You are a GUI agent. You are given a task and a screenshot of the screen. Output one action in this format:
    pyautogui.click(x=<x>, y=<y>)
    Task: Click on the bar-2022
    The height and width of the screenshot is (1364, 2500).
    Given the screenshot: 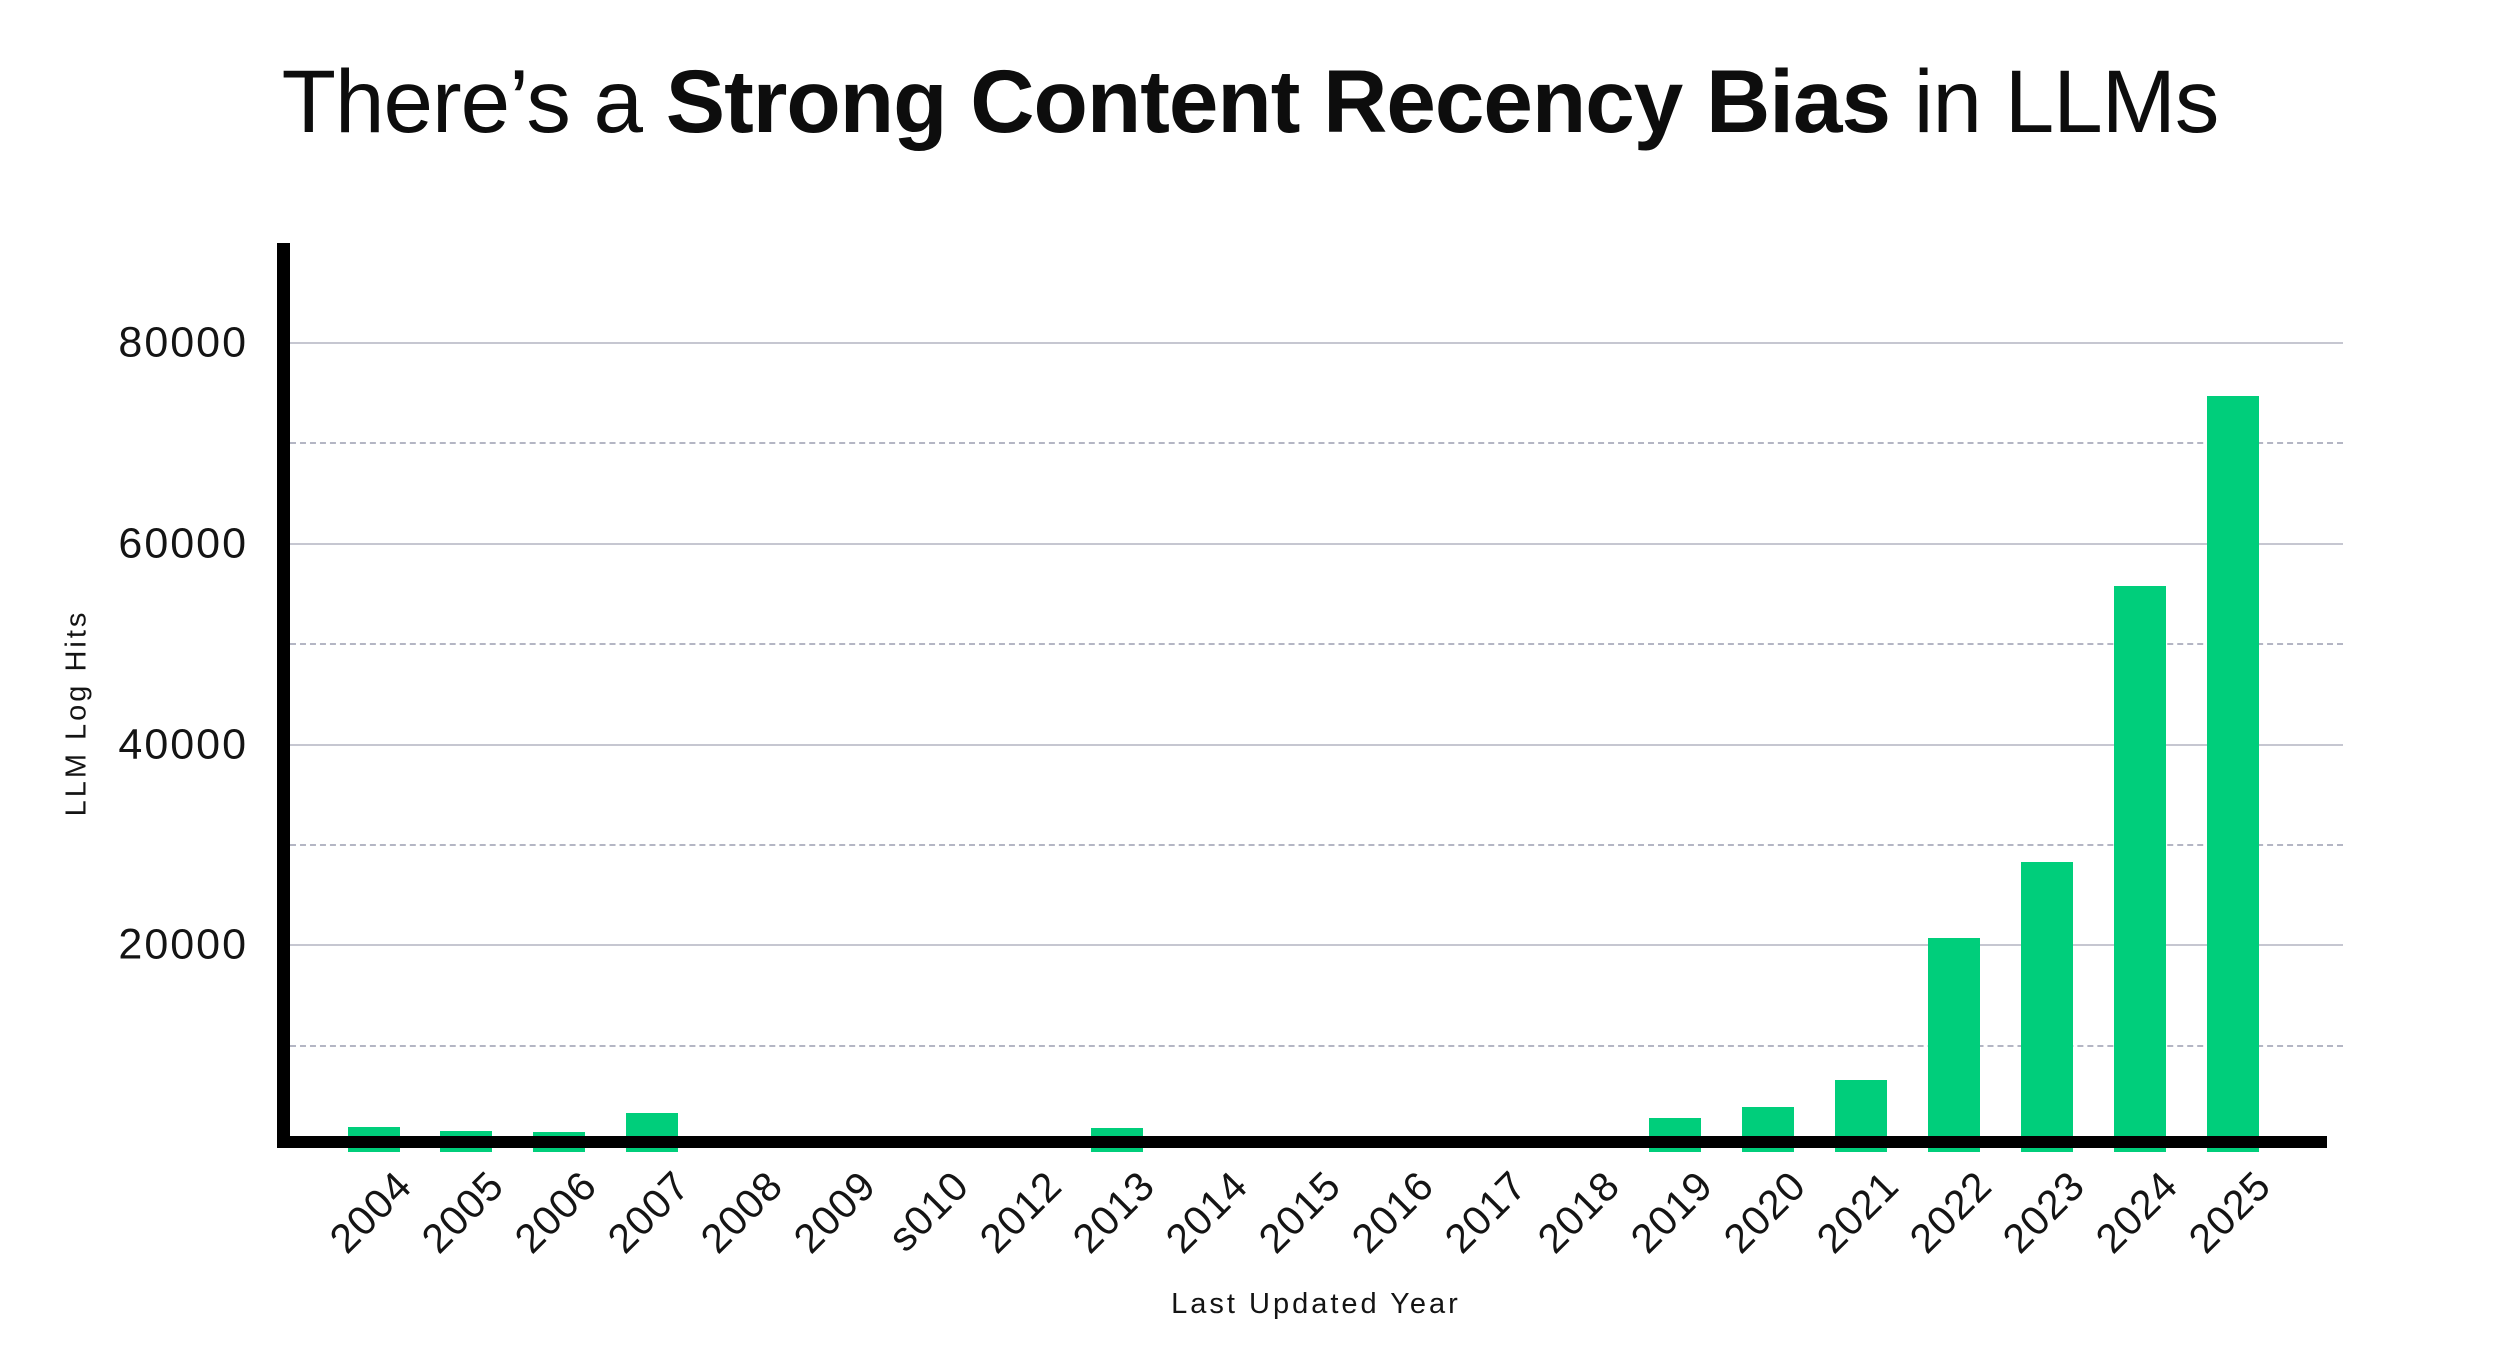 What is the action you would take?
    pyautogui.click(x=1954, y=1045)
    